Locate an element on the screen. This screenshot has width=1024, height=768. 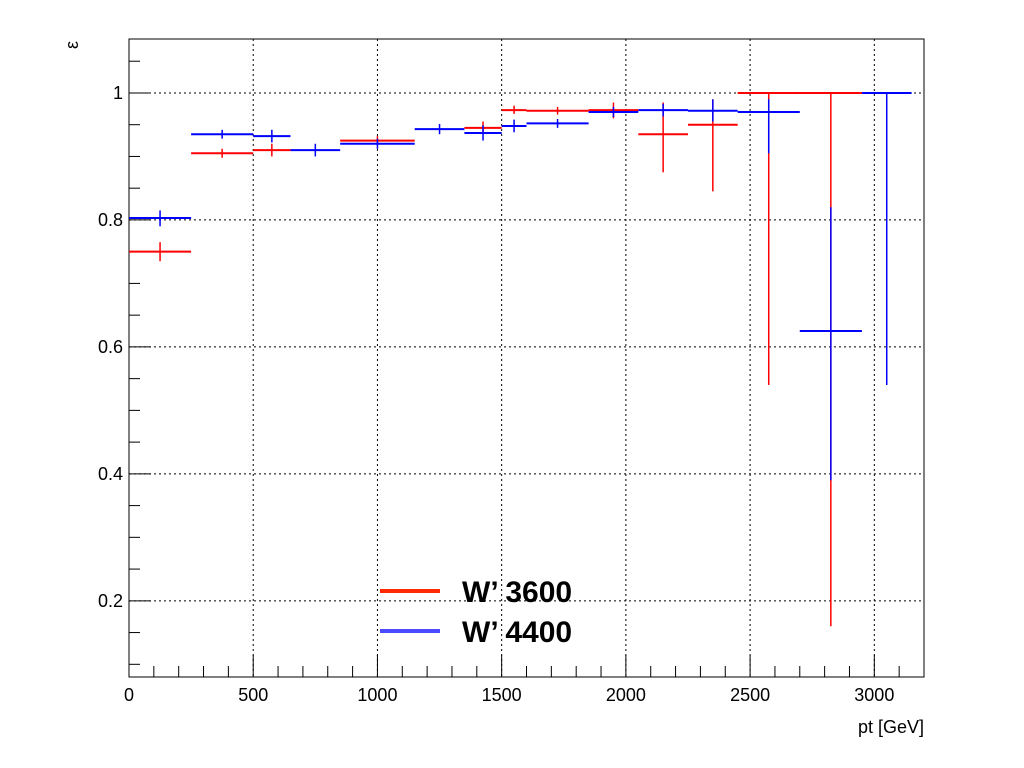
y-tick-label: 0.4 is located at coordinates (110, 474).